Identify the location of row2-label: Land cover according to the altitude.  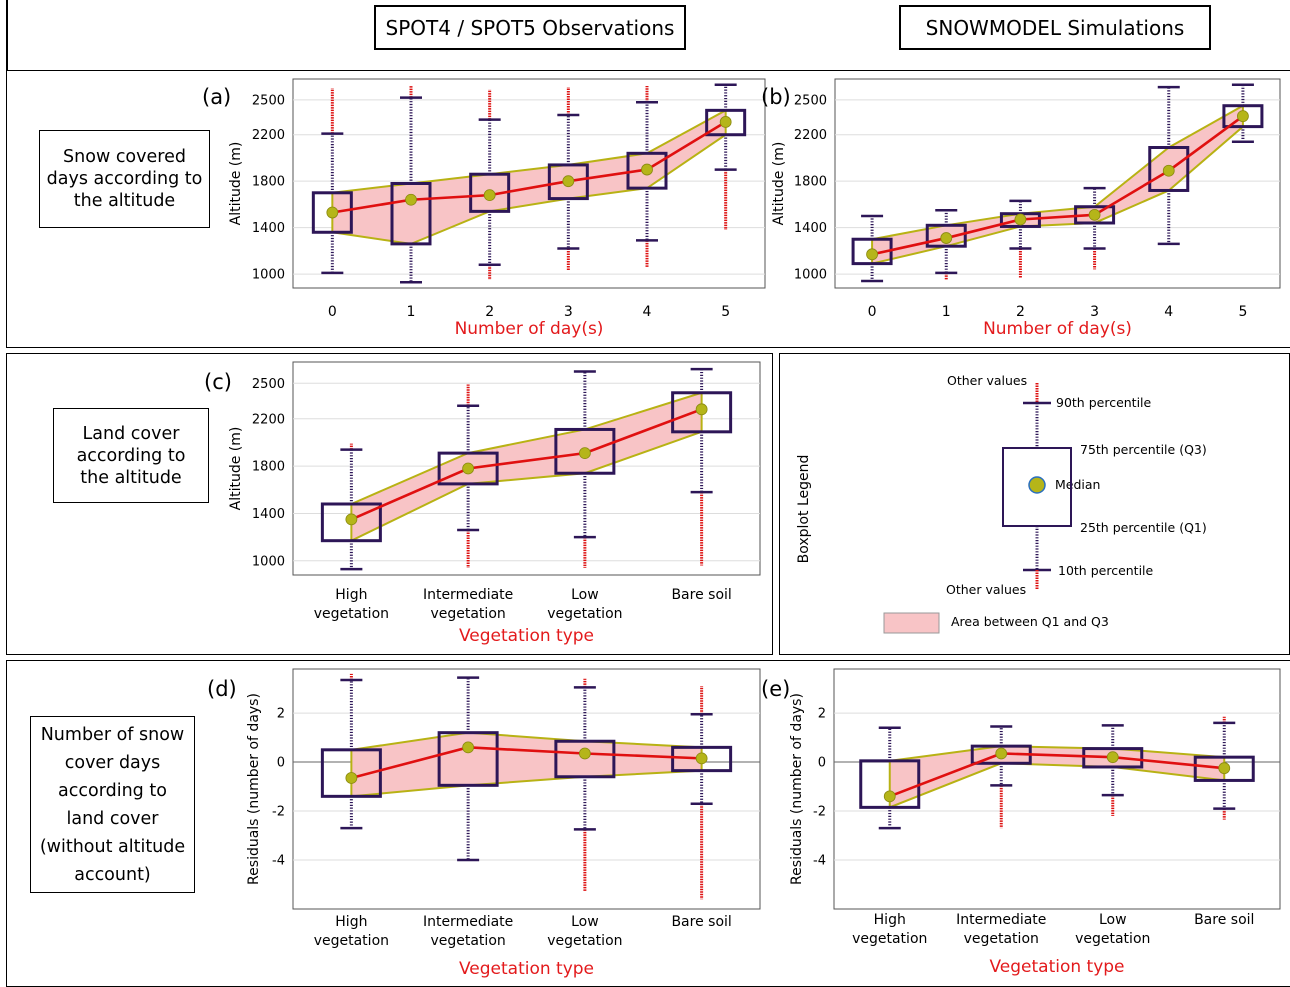
(131, 455).